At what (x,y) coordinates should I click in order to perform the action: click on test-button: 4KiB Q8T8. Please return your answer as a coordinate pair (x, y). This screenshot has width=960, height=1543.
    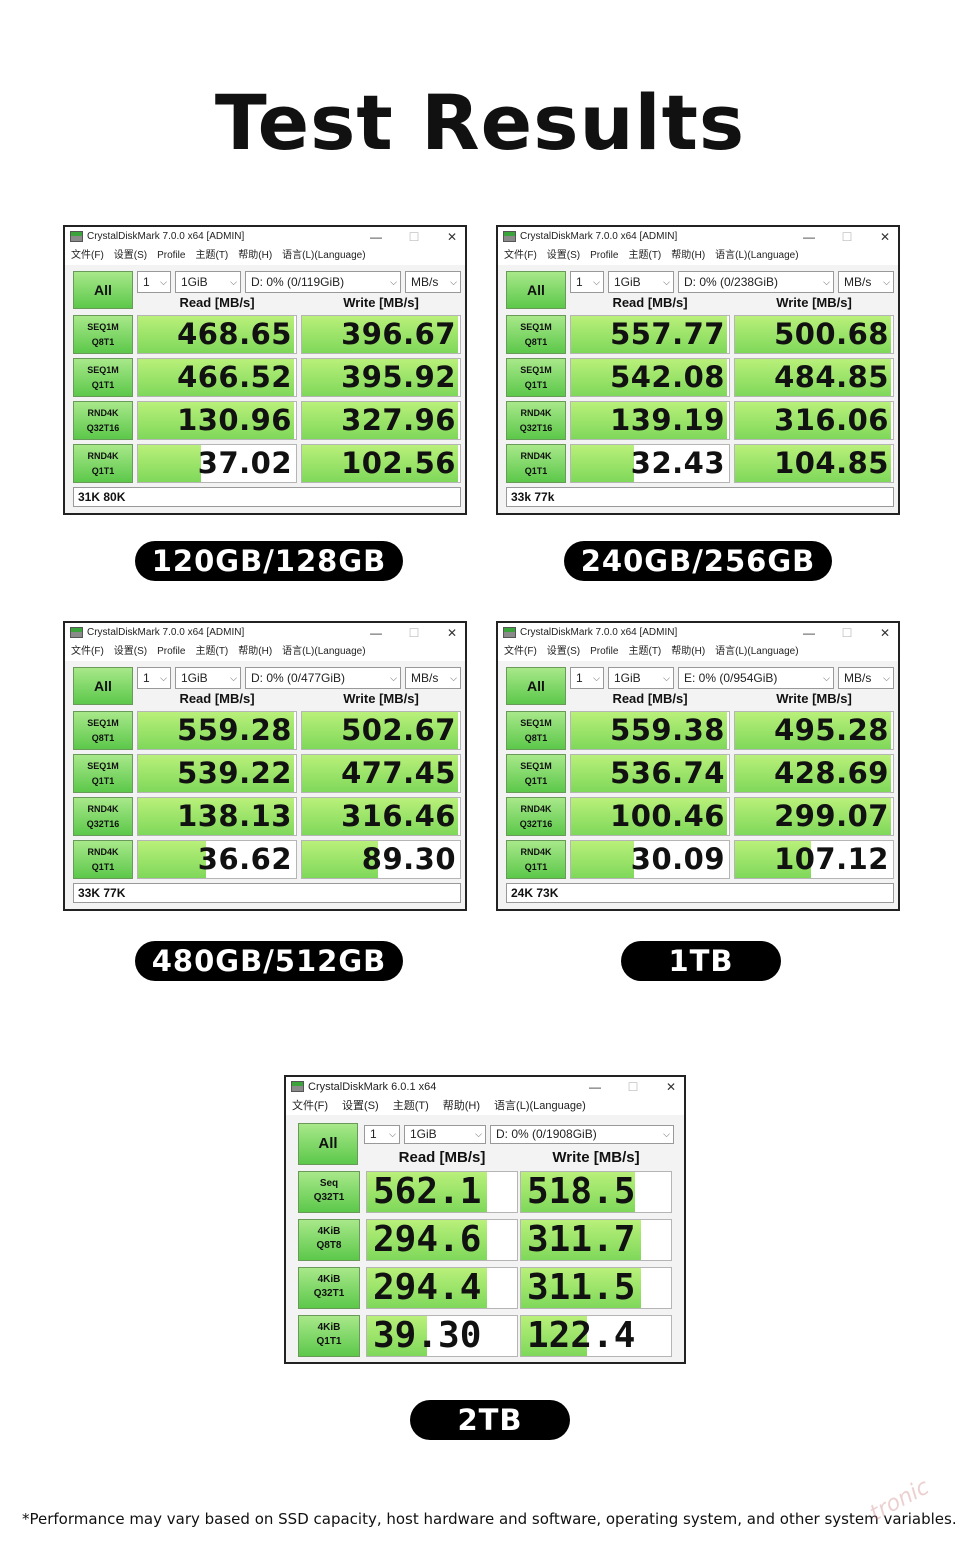
    Looking at the image, I should click on (329, 1240).